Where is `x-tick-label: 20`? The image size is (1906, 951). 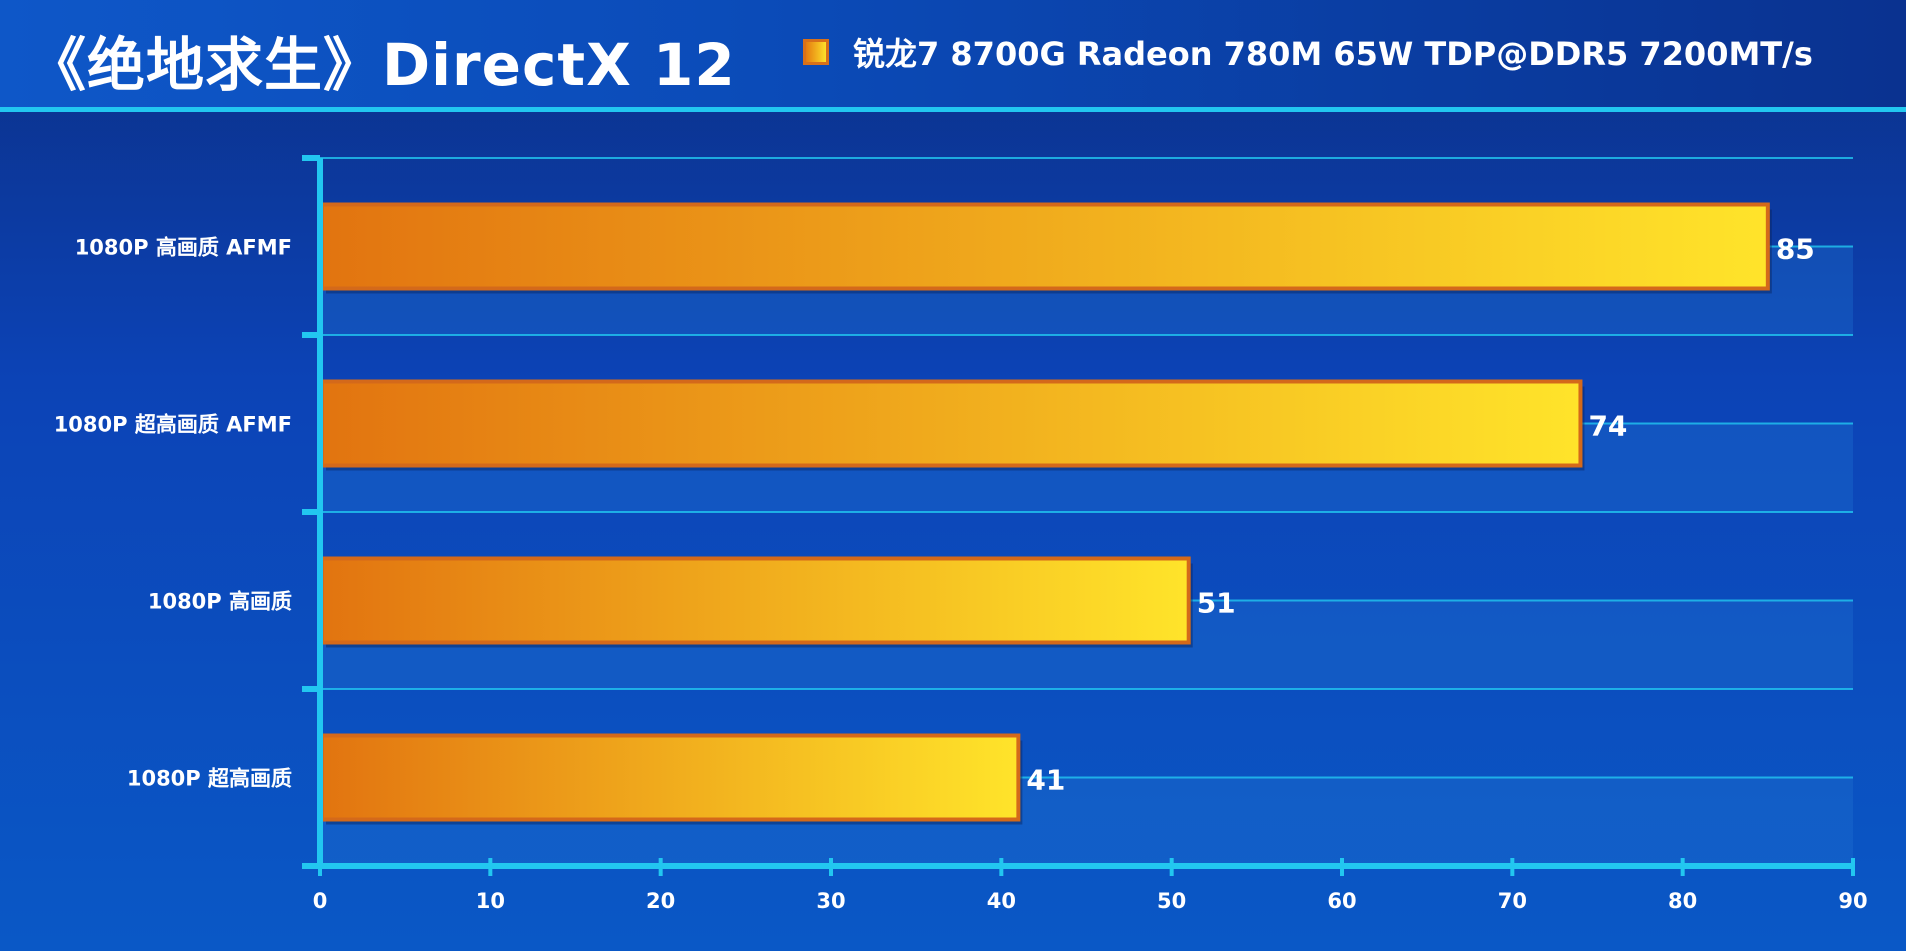
x-tick-label: 20 is located at coordinates (660, 901).